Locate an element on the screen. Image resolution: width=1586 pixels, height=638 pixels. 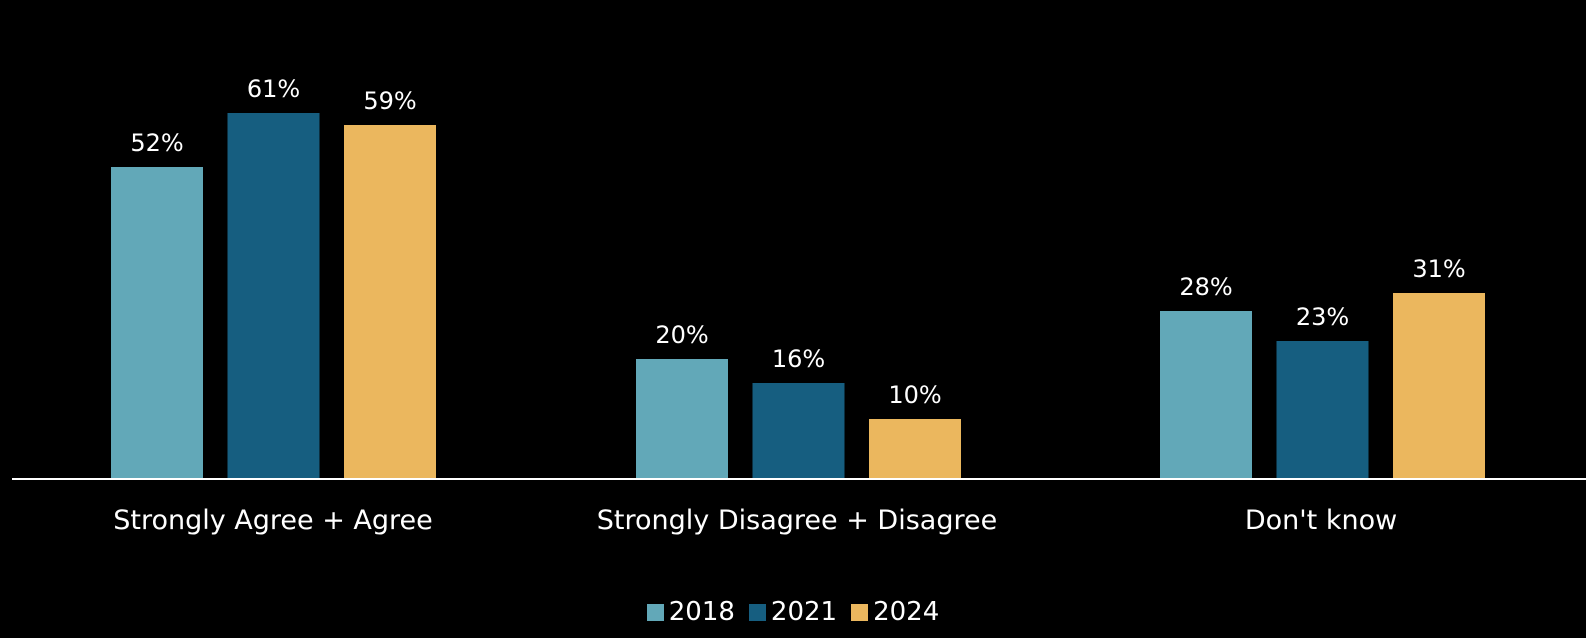
data-label-2024-2: 31% is located at coordinates (1438, 269).